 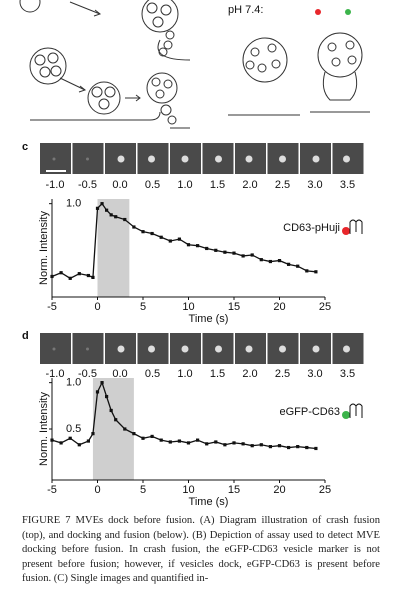 What do you see at coordinates (143, 490) in the screenshot?
I see `x-tick-label: 5` at bounding box center [143, 490].